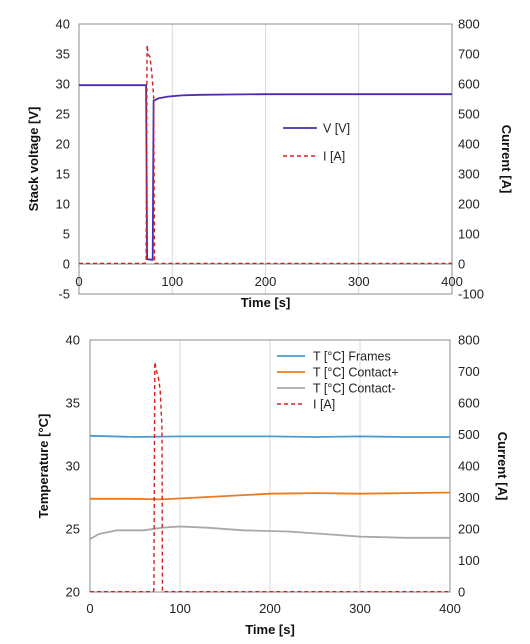  What do you see at coordinates (66, 264) in the screenshot?
I see `y-tick-label: 0` at bounding box center [66, 264].